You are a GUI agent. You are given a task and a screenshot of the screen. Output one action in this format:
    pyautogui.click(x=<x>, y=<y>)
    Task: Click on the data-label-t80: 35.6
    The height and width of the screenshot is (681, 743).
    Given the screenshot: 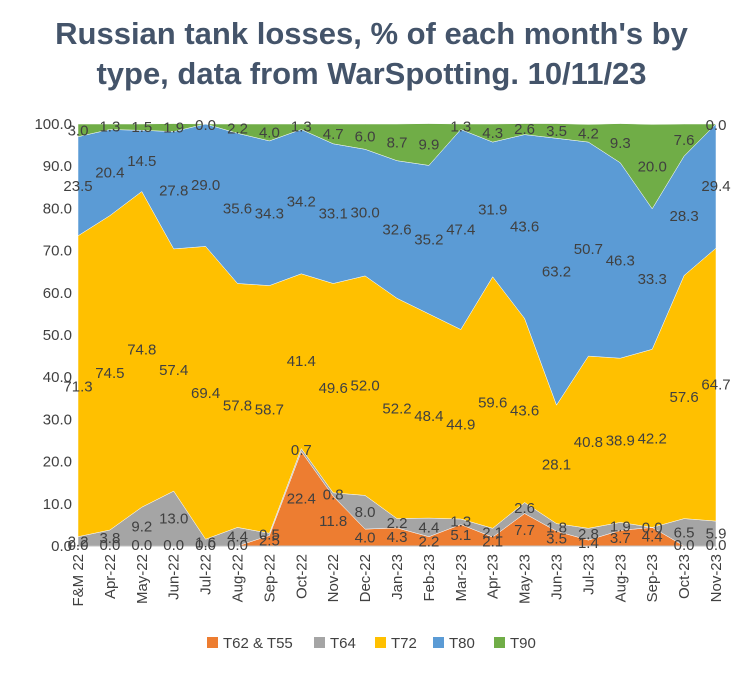 What is the action you would take?
    pyautogui.click(x=237, y=208)
    